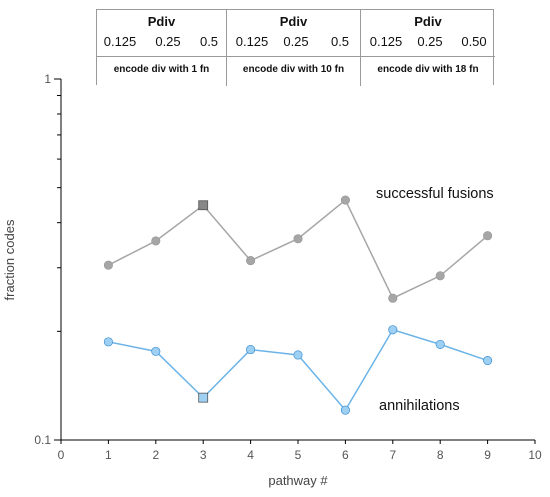 Image resolution: width=550 pixels, height=497 pixels. What do you see at coordinates (47, 259) in the screenshot?
I see `y-ticks: 0.11` at bounding box center [47, 259].